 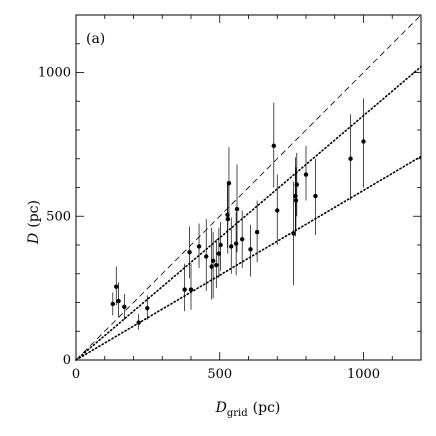 I want to click on panel-label: (a), so click(x=95, y=39).